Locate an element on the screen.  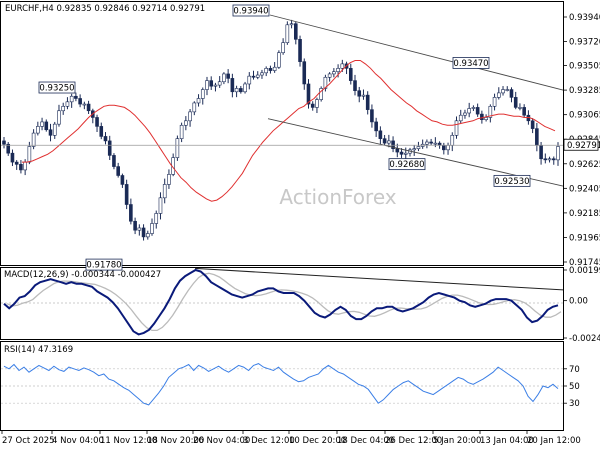
macd-trendline is located at coordinates (379, 279).